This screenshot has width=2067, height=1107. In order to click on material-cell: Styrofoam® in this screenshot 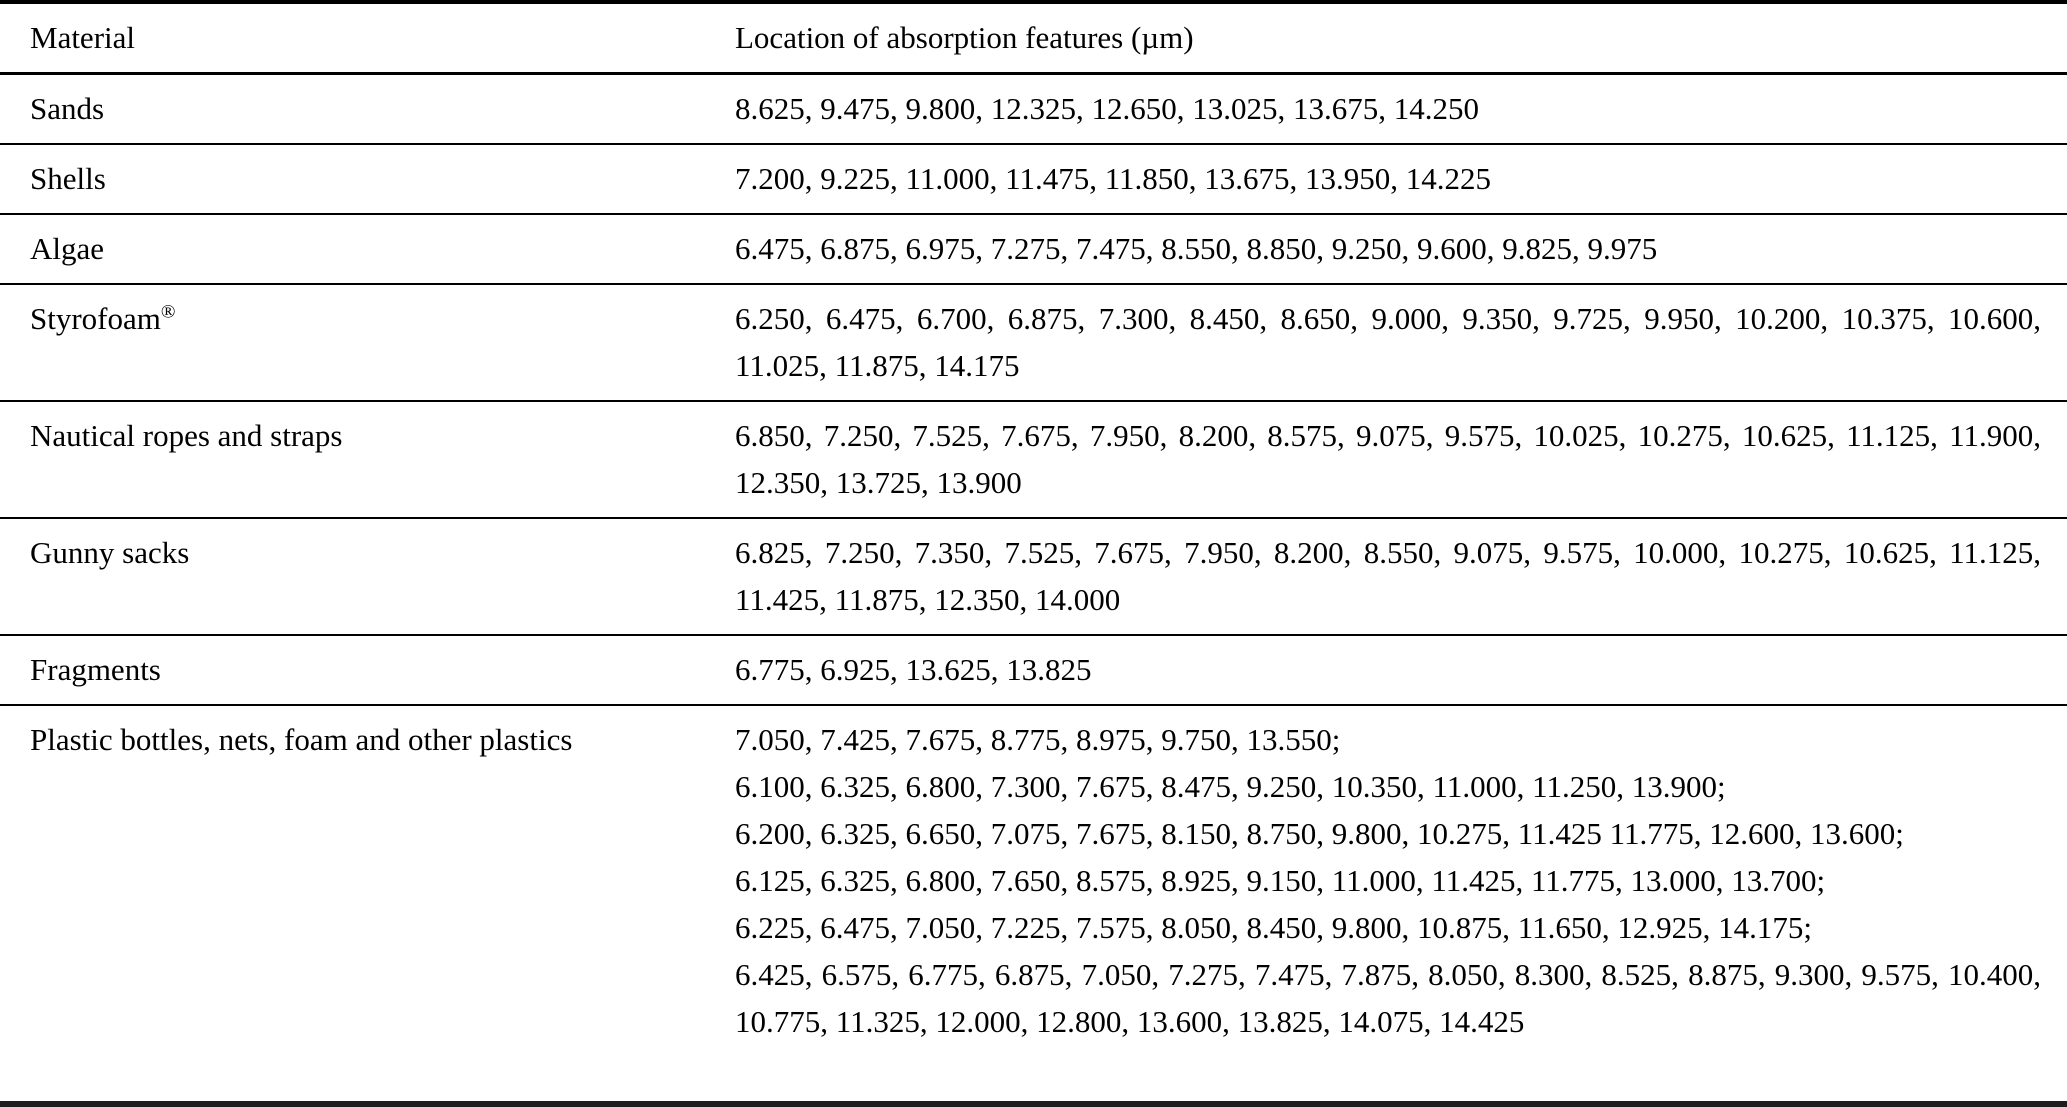, I will do `click(352, 318)`.